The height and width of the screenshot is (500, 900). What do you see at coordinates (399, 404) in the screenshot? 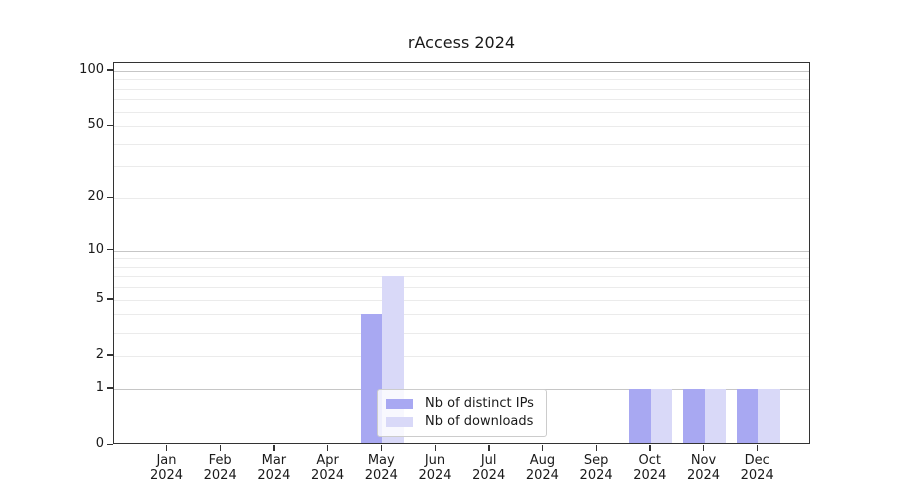
I see `legend-swatch-distinct-ips` at bounding box center [399, 404].